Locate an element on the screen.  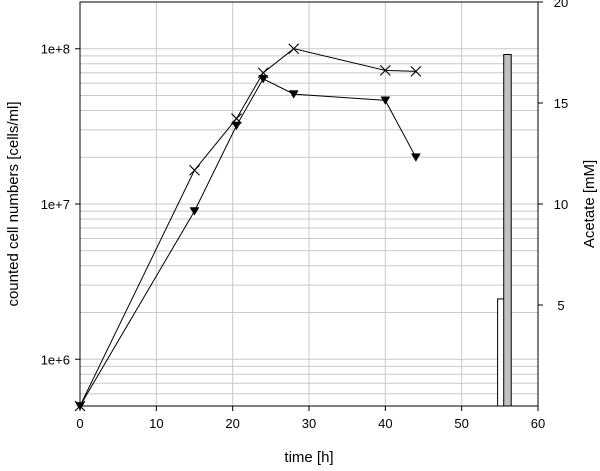
x-tick-label: 10 is located at coordinates (156, 423).